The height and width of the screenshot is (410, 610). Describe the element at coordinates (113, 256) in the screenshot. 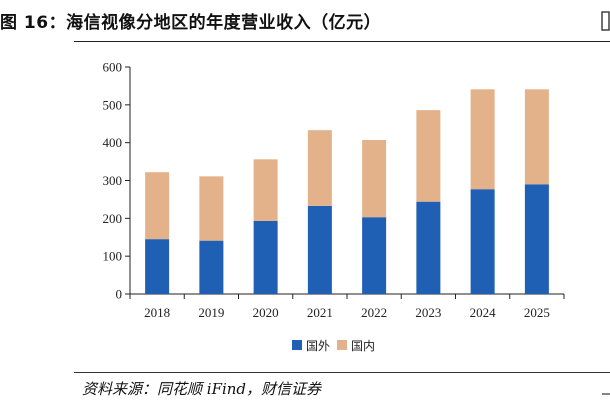

I see `y-tick-label: 100` at that location.